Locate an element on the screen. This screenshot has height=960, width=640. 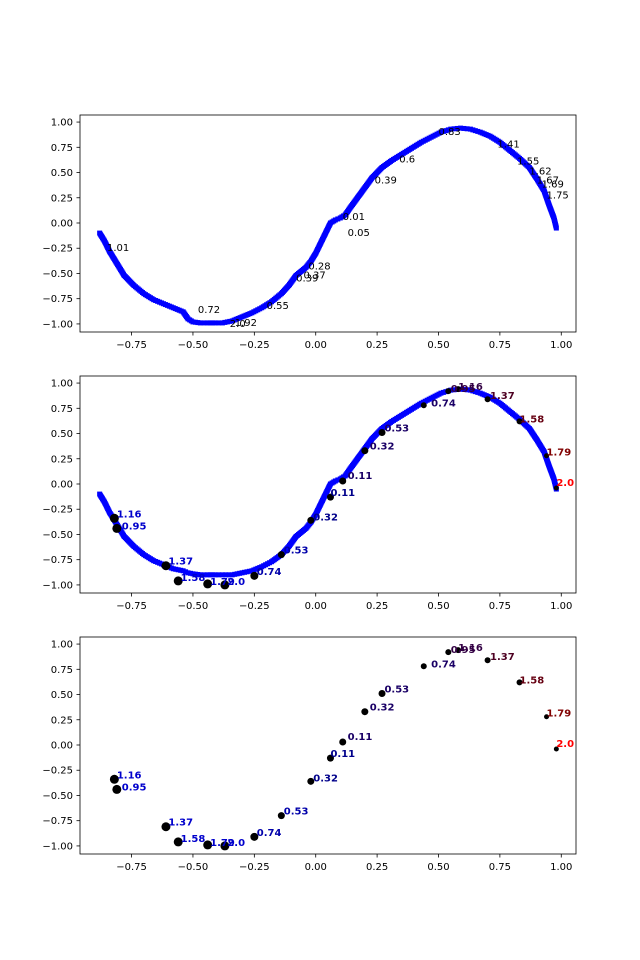
point-label: 1.62 is located at coordinates (540, 172).